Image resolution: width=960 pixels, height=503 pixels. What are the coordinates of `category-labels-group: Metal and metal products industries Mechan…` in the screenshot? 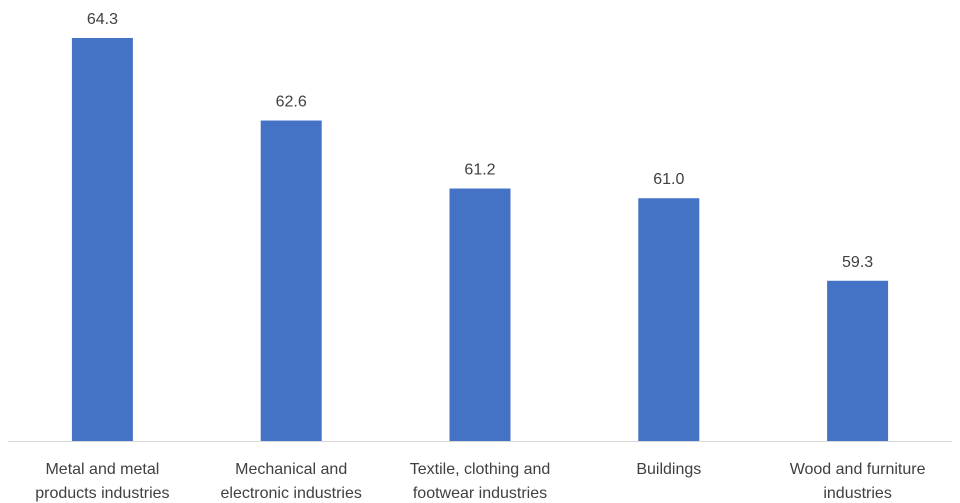 It's located at (480, 481).